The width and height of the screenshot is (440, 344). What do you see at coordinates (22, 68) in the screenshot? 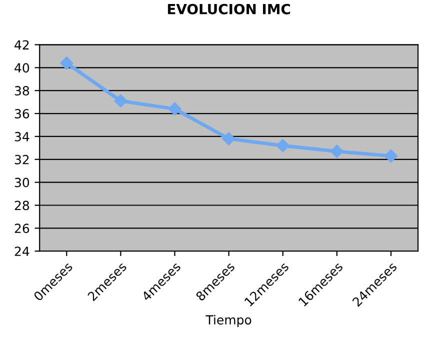
I see `y-tick-label: 40` at bounding box center [22, 68].